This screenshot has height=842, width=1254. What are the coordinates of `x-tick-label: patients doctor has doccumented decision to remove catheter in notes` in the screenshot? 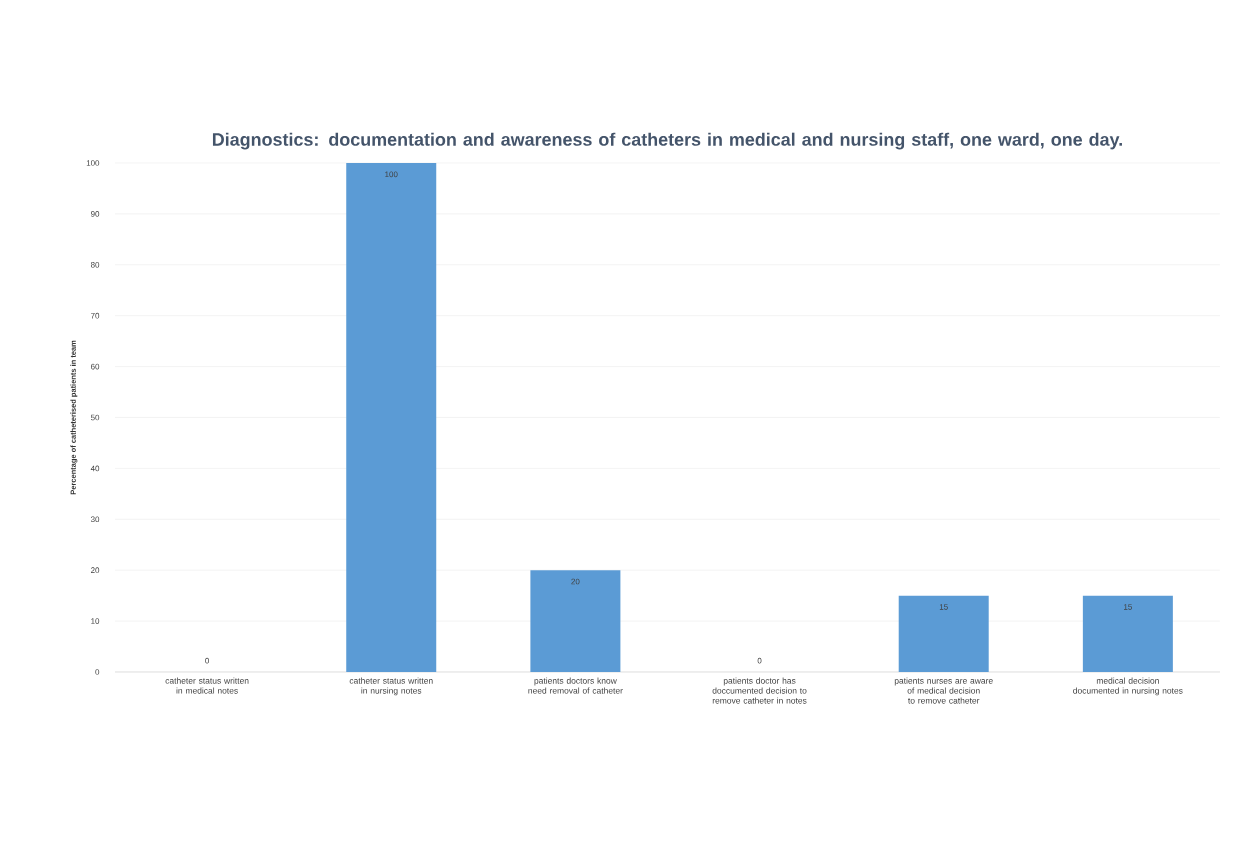 It's located at (759, 690).